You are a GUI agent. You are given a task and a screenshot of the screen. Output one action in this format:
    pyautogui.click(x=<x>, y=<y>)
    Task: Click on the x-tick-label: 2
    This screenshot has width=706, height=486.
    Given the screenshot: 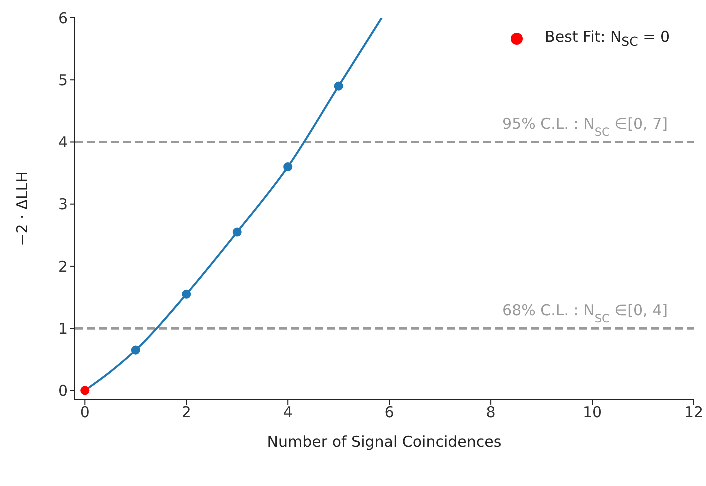 What is the action you would take?
    pyautogui.click(x=187, y=413)
    